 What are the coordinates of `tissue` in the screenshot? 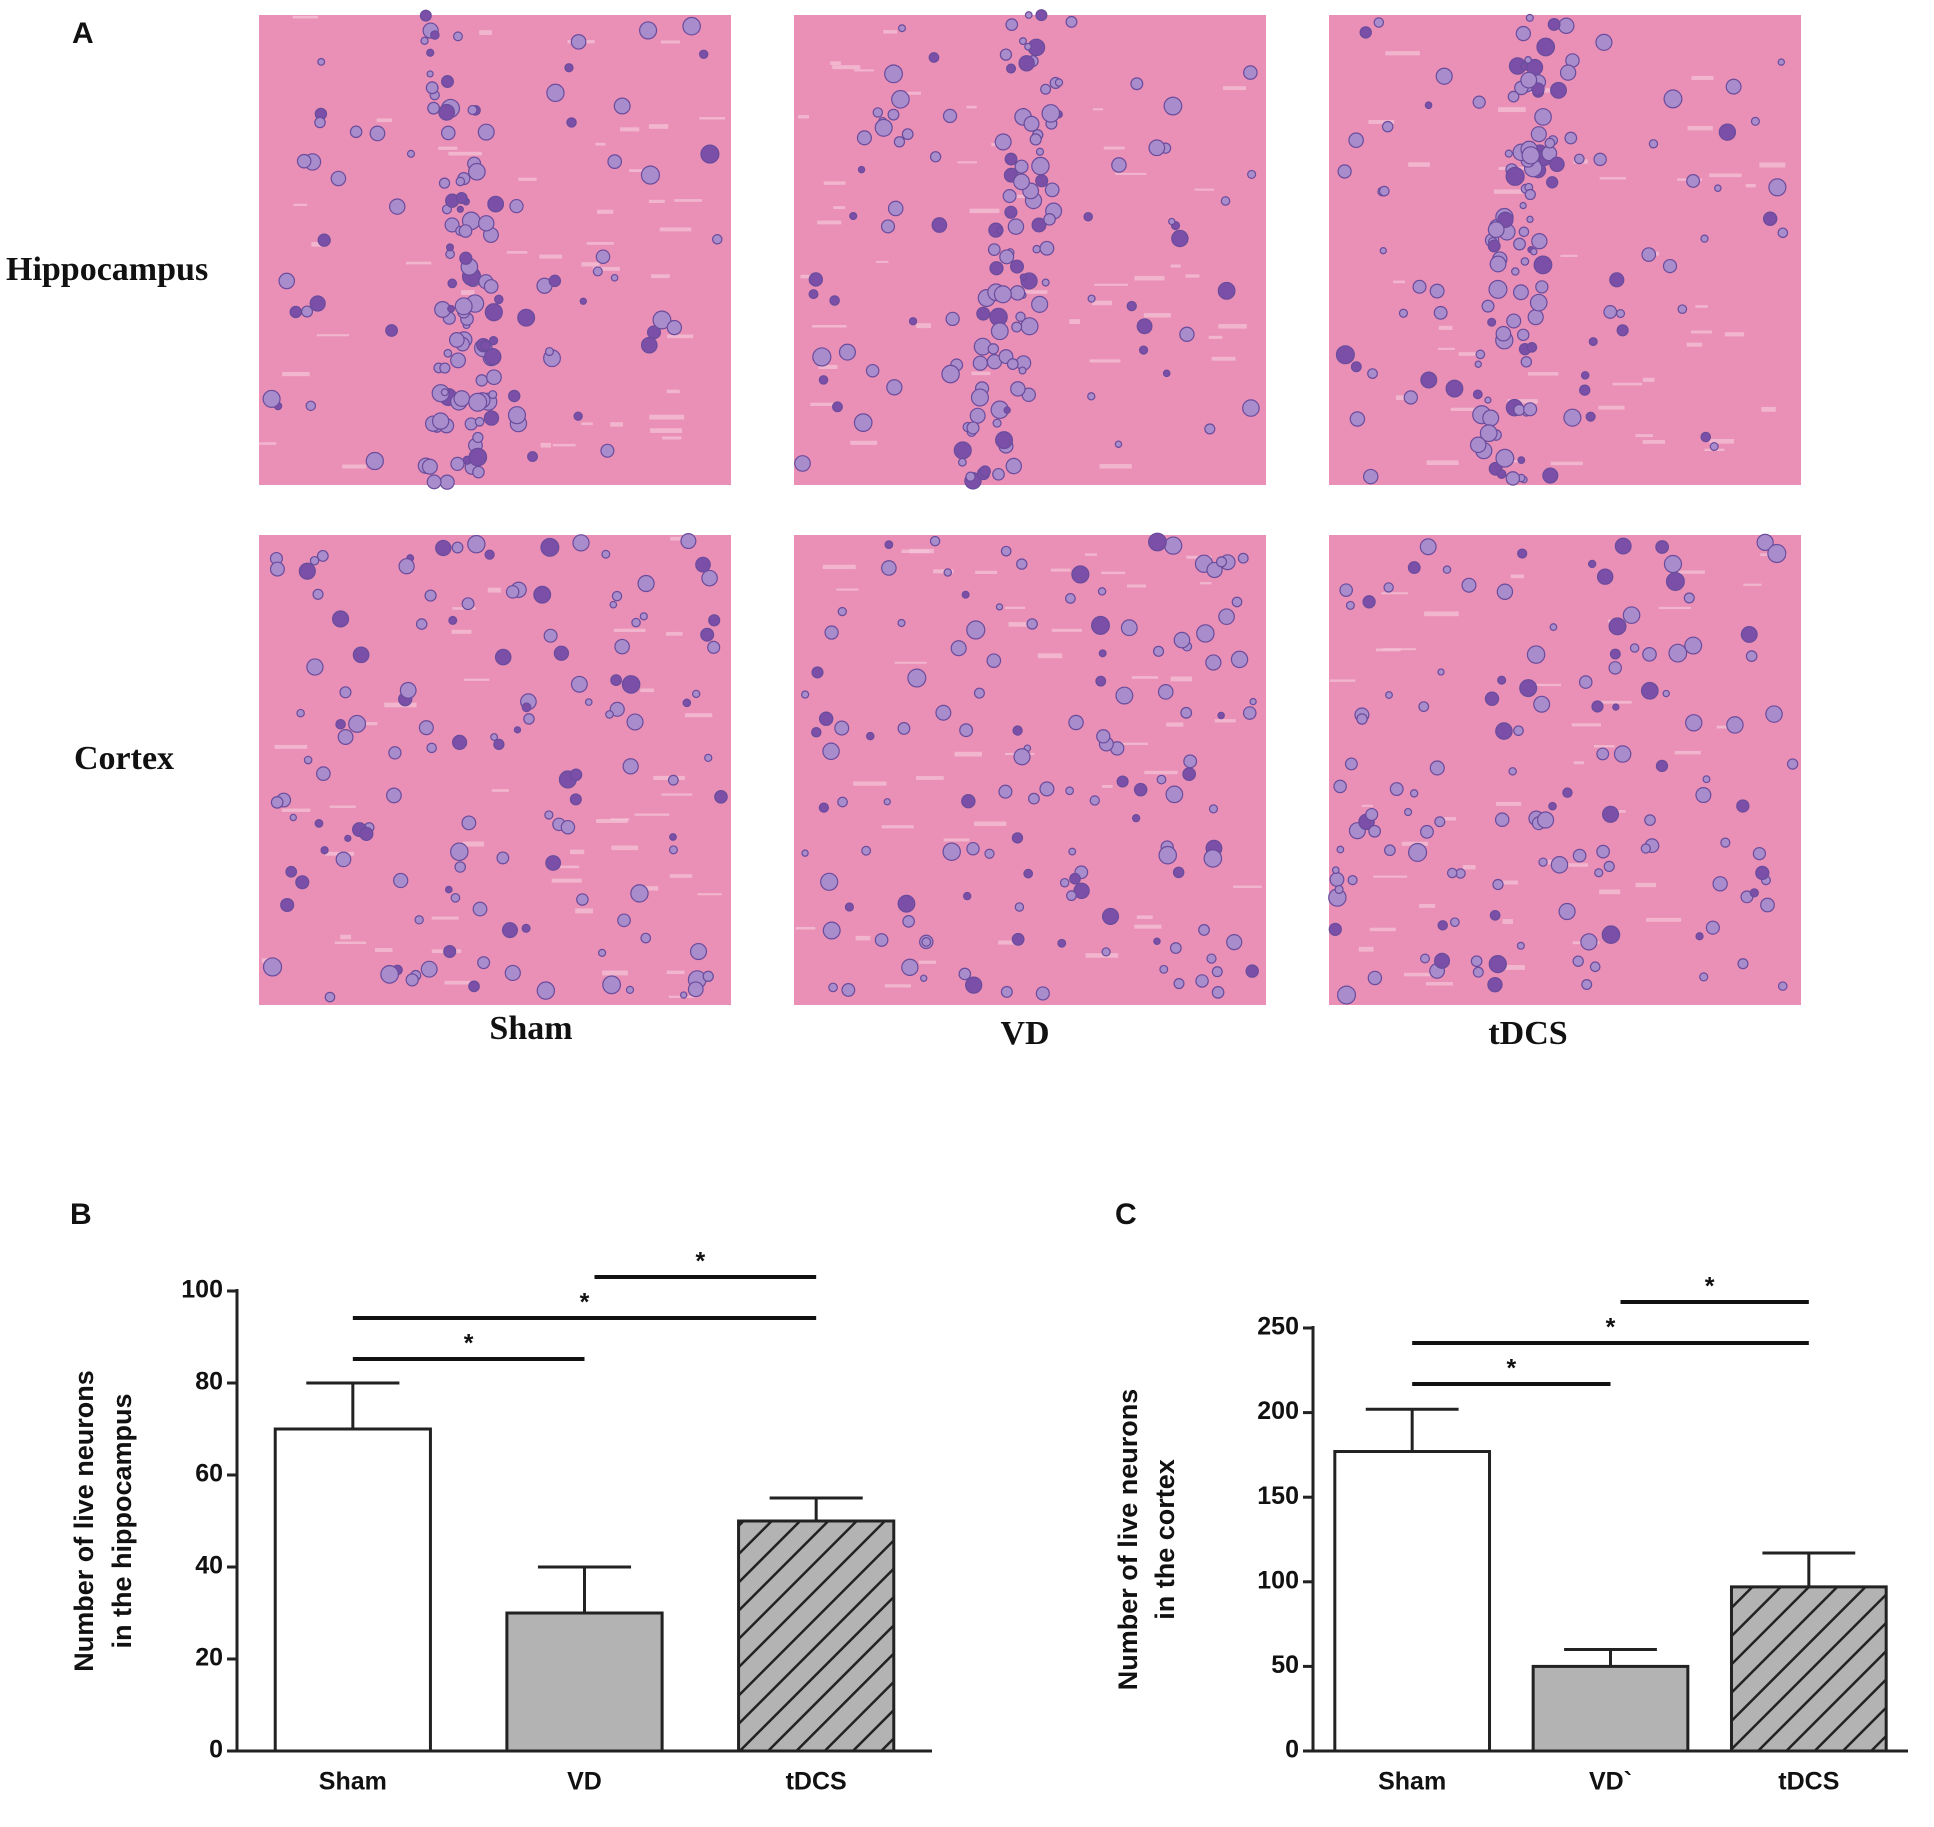 It's located at (1030, 770).